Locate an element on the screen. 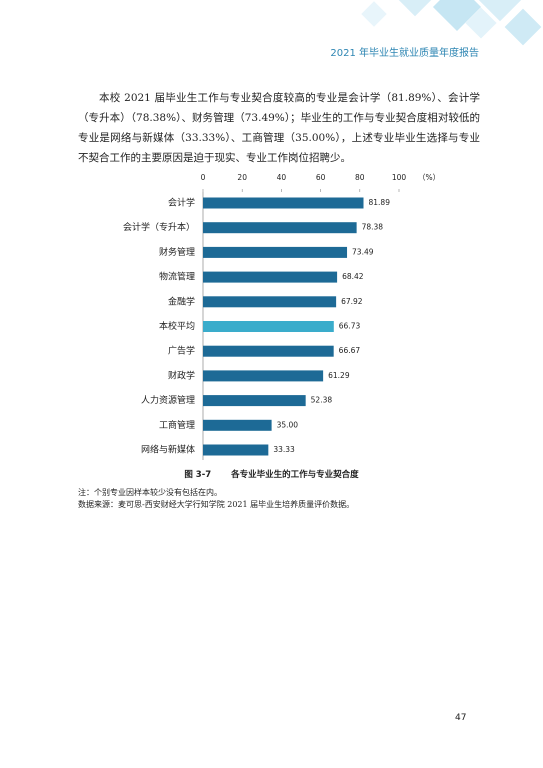 This screenshot has width=543, height=768. x-axis-unit: （%） is located at coordinates (429, 177).